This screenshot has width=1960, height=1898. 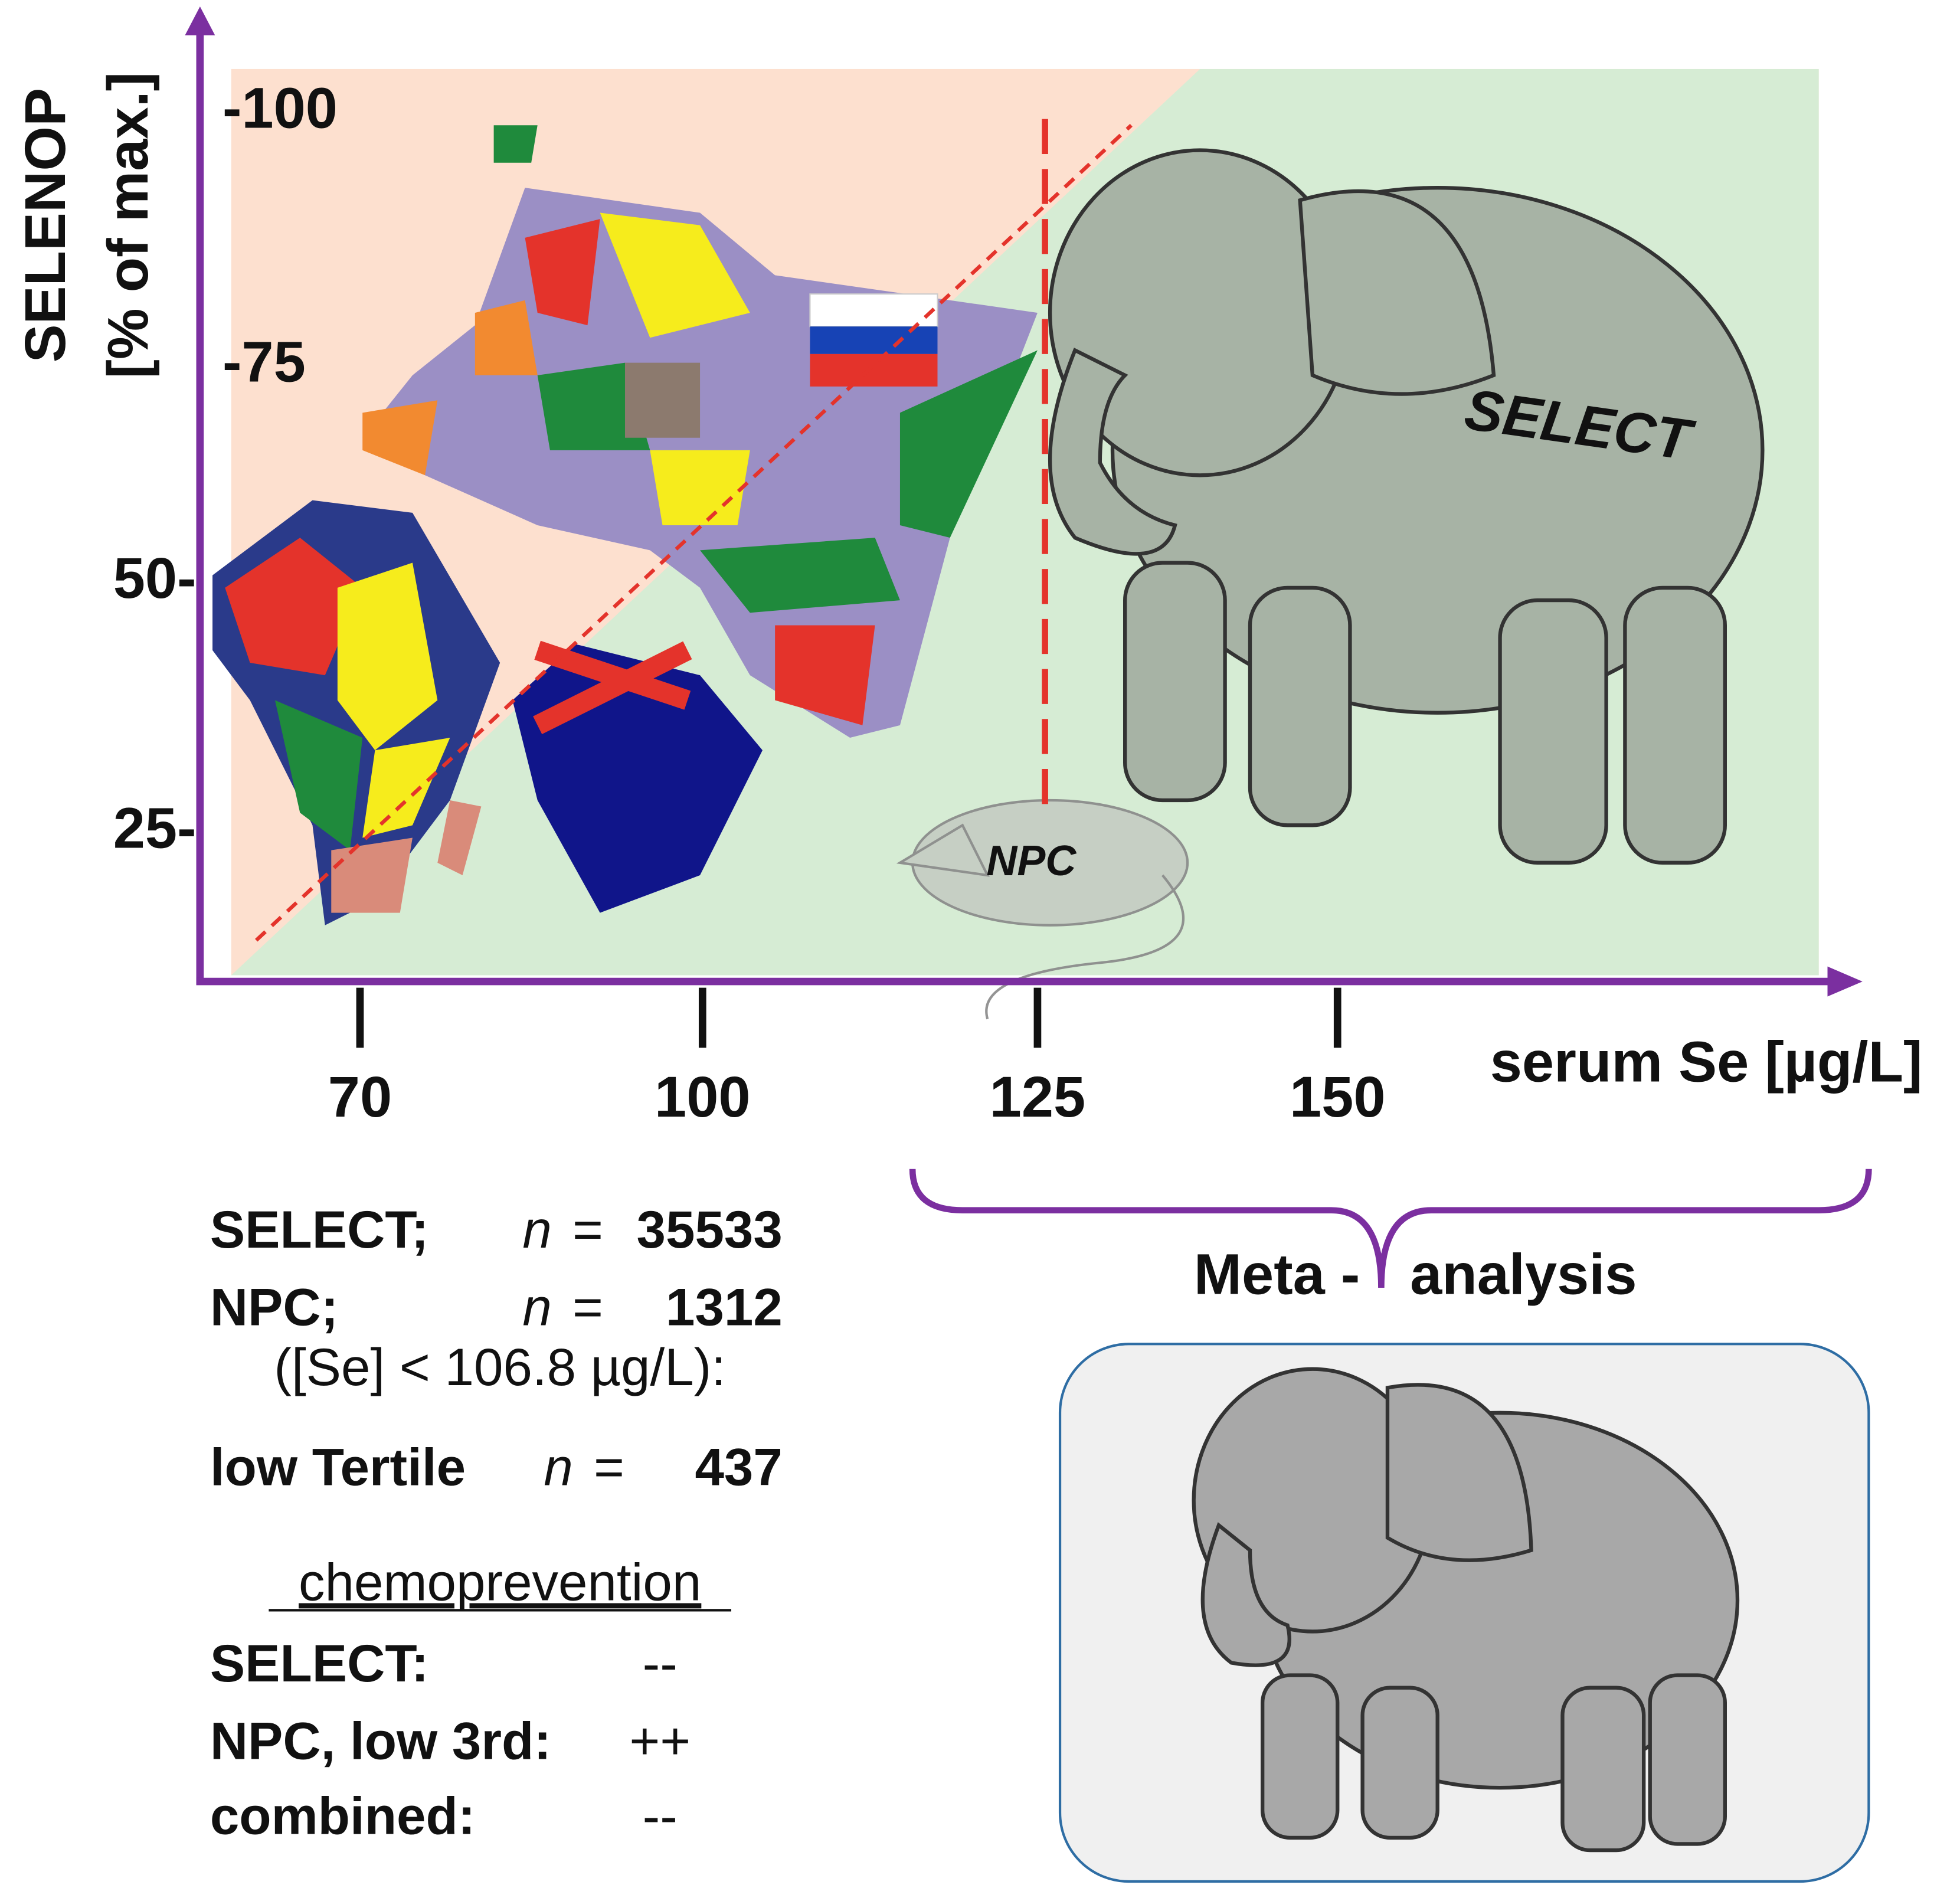 I want to click on study-value: 35533, so click(x=710, y=1229).